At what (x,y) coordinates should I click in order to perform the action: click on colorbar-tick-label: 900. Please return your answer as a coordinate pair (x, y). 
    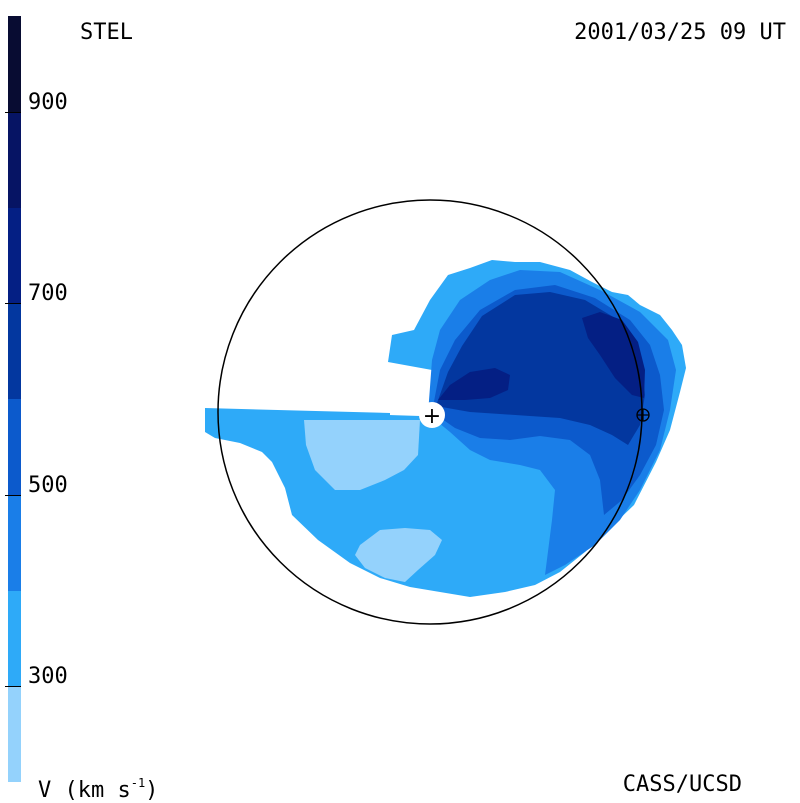
    Looking at the image, I should click on (48, 102).